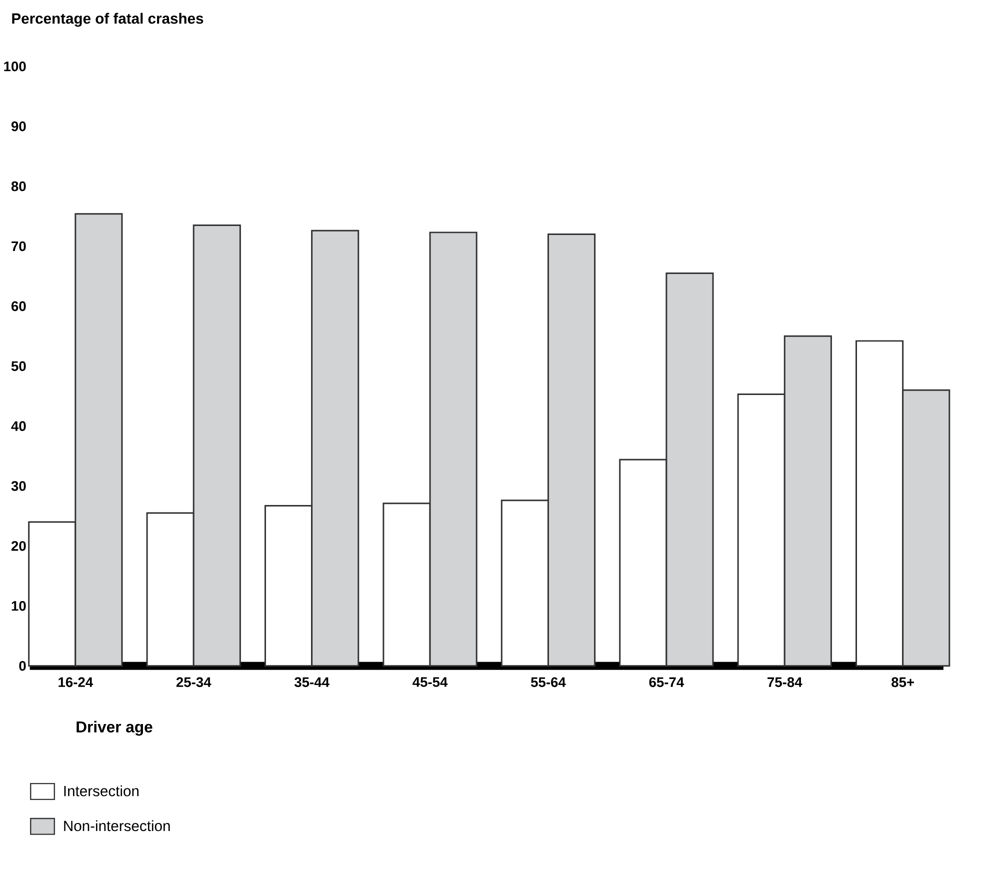 The image size is (989, 876). What do you see at coordinates (903, 682) in the screenshot?
I see `x-tick-label: 85+` at bounding box center [903, 682].